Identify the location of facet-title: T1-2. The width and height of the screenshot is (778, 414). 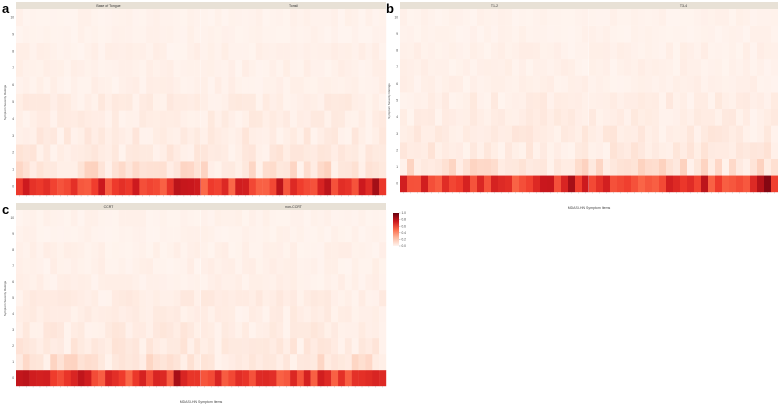
(494, 6).